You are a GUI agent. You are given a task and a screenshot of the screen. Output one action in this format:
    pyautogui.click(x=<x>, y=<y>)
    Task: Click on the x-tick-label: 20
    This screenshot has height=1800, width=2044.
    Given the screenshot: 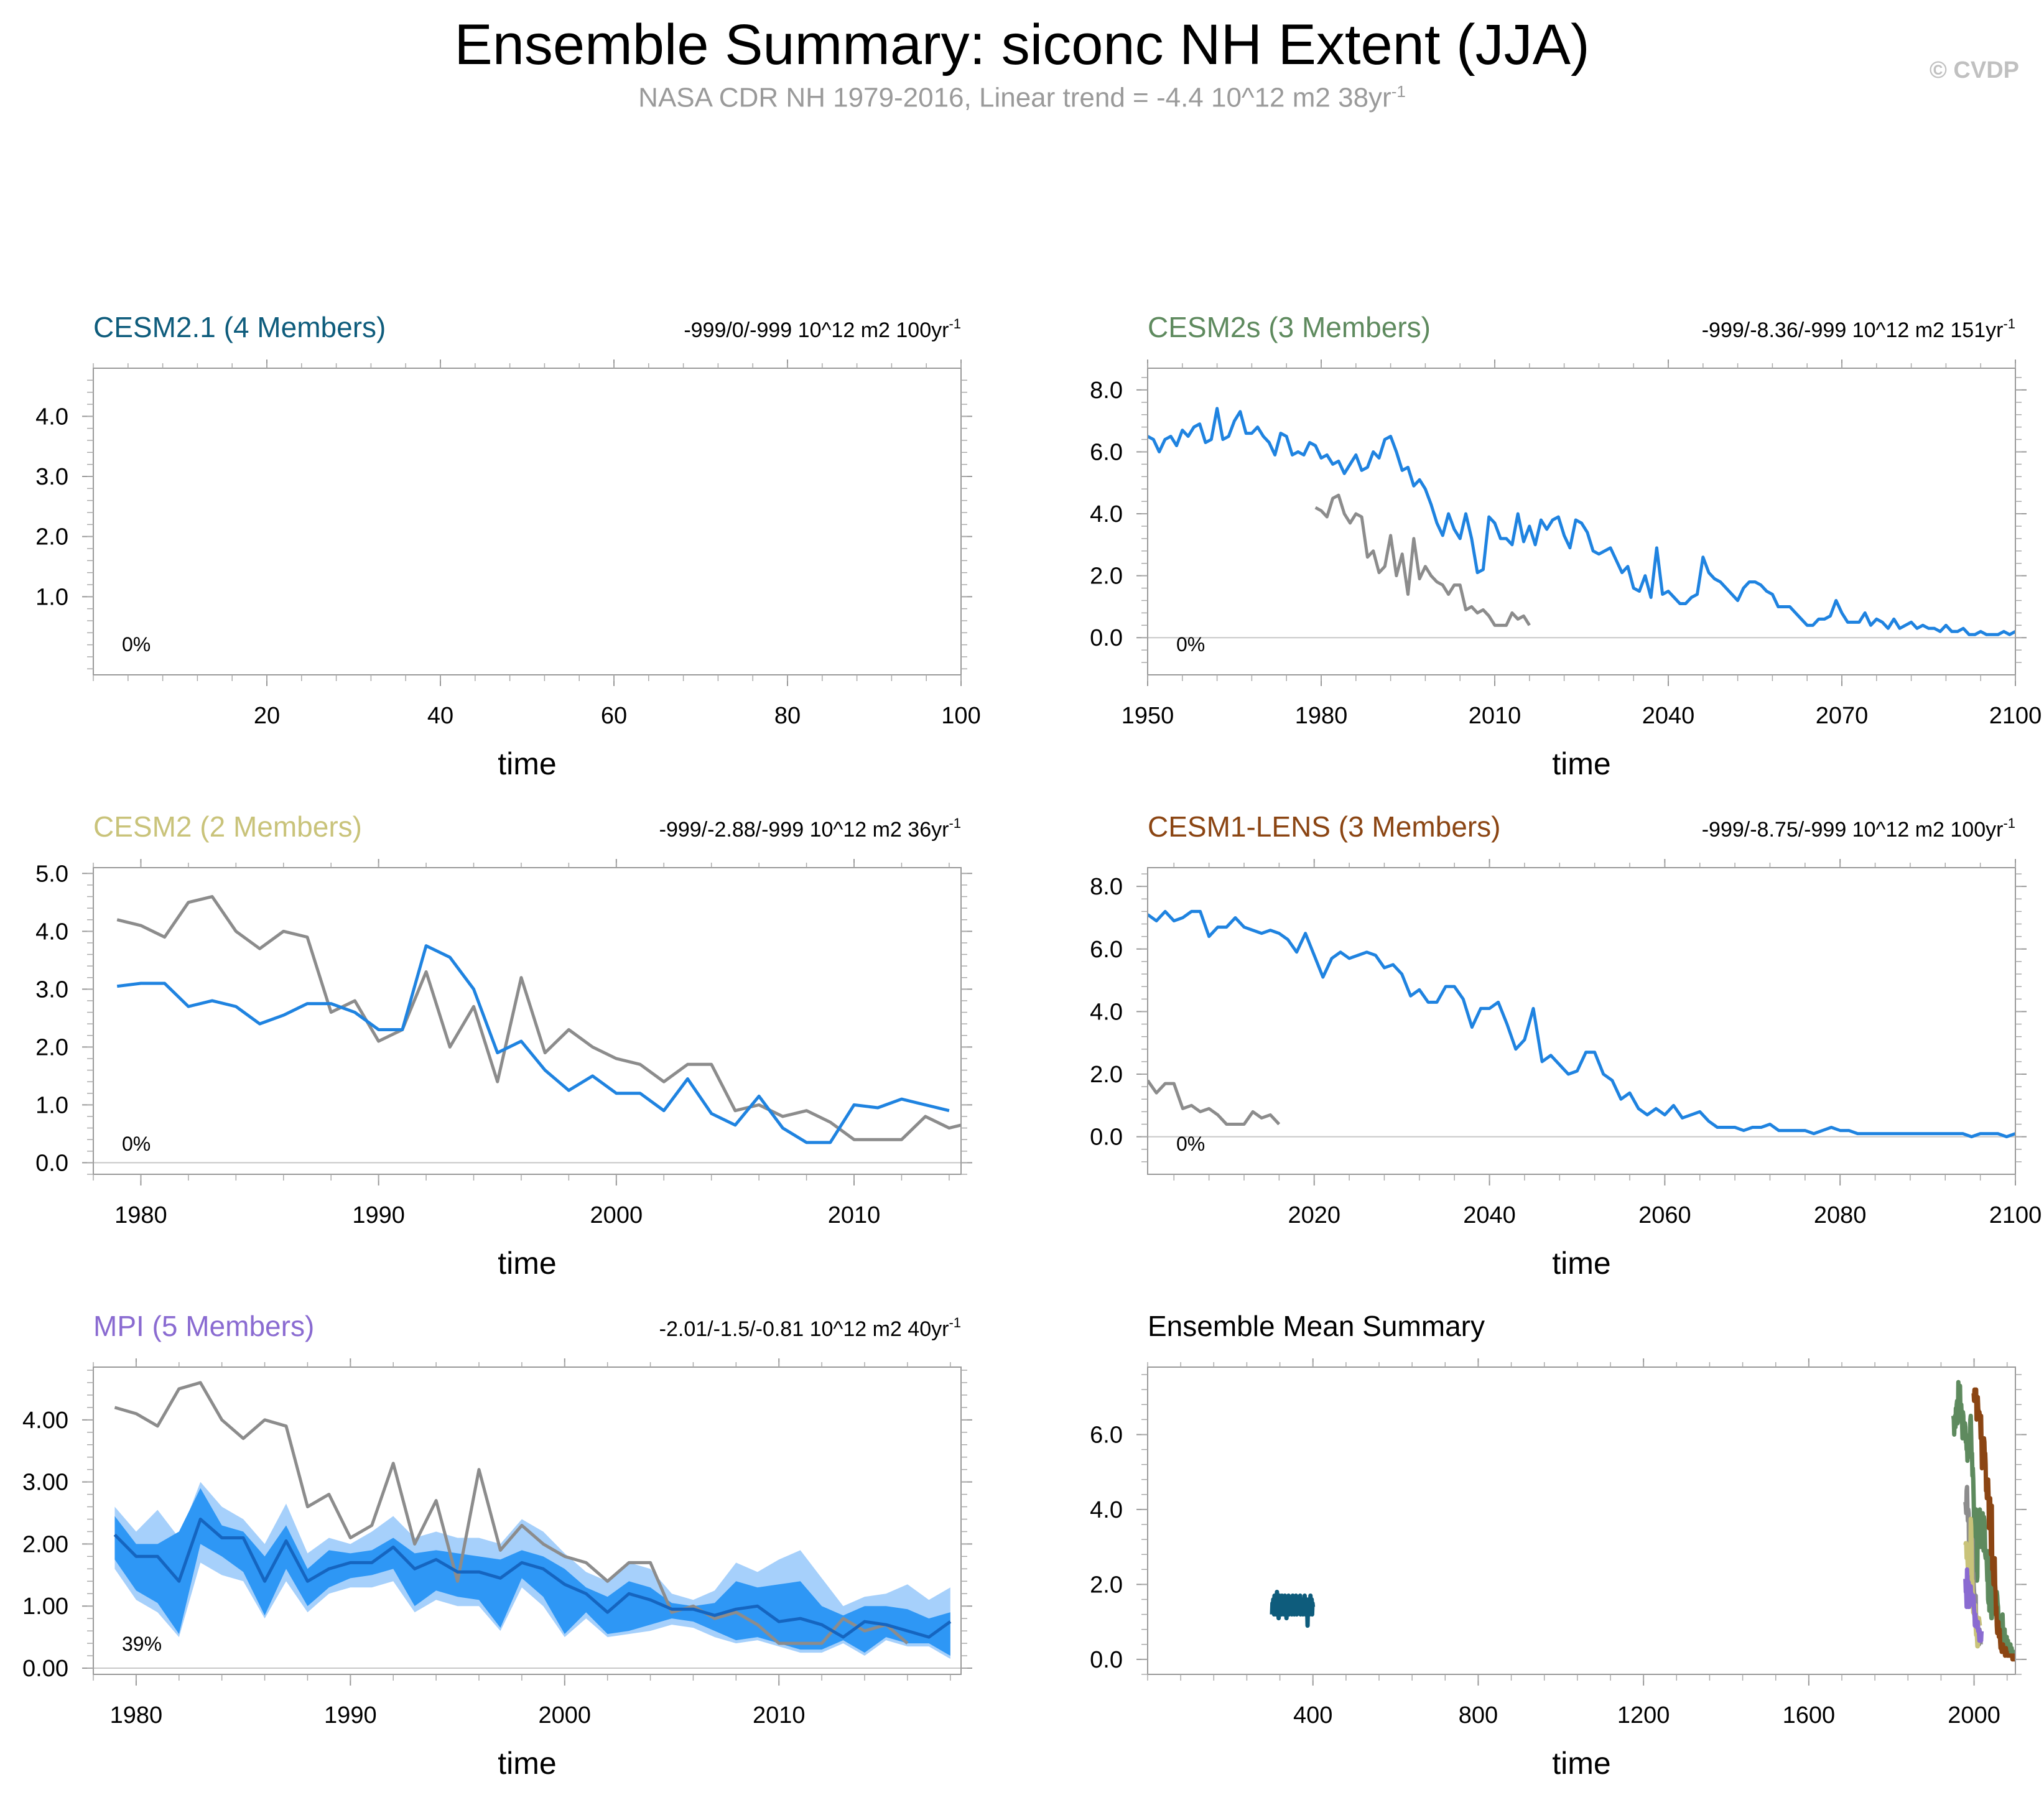 What is the action you would take?
    pyautogui.click(x=267, y=716)
    